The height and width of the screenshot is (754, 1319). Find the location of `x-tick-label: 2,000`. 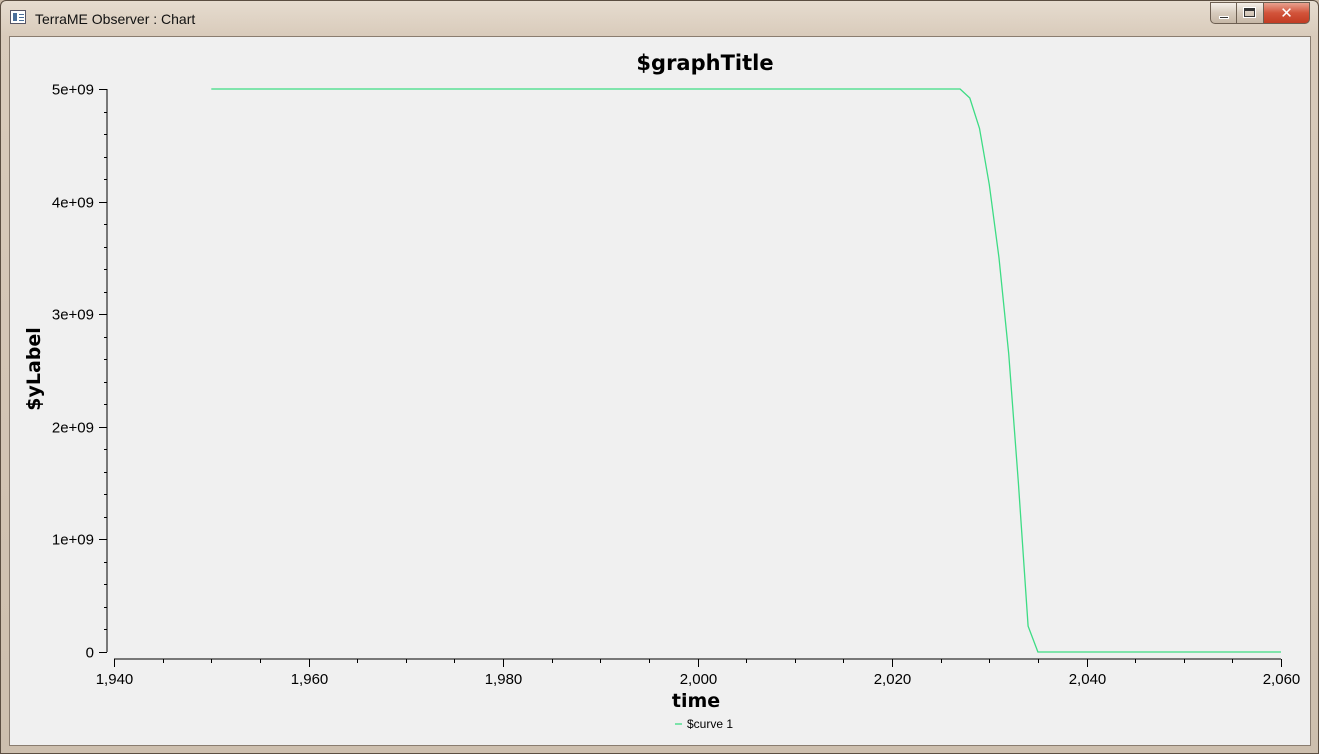

x-tick-label: 2,000 is located at coordinates (699, 679).